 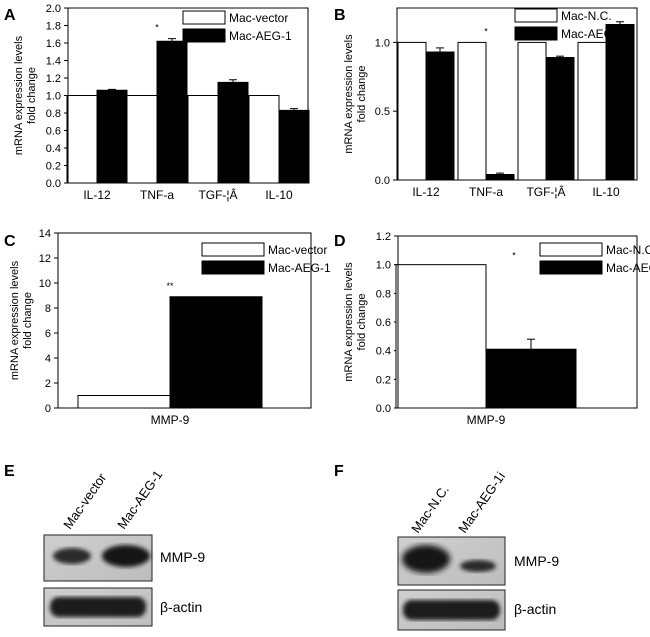 What do you see at coordinates (45, 234) in the screenshot?
I see `y-tick-label-c-7: 14` at bounding box center [45, 234].